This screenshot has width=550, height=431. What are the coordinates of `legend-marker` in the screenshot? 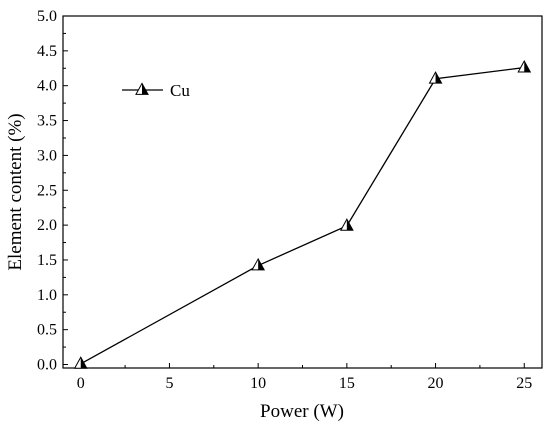 It's located at (142, 88).